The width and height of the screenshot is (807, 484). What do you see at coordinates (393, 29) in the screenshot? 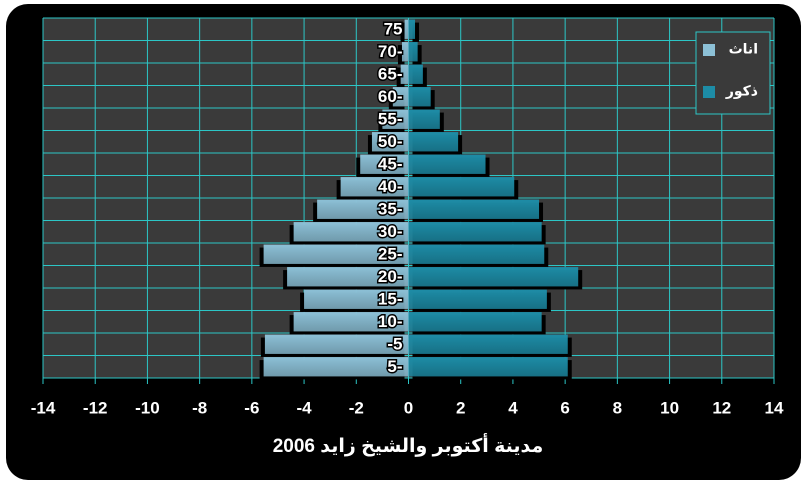
I see `y-tick-label: 75` at bounding box center [393, 29].